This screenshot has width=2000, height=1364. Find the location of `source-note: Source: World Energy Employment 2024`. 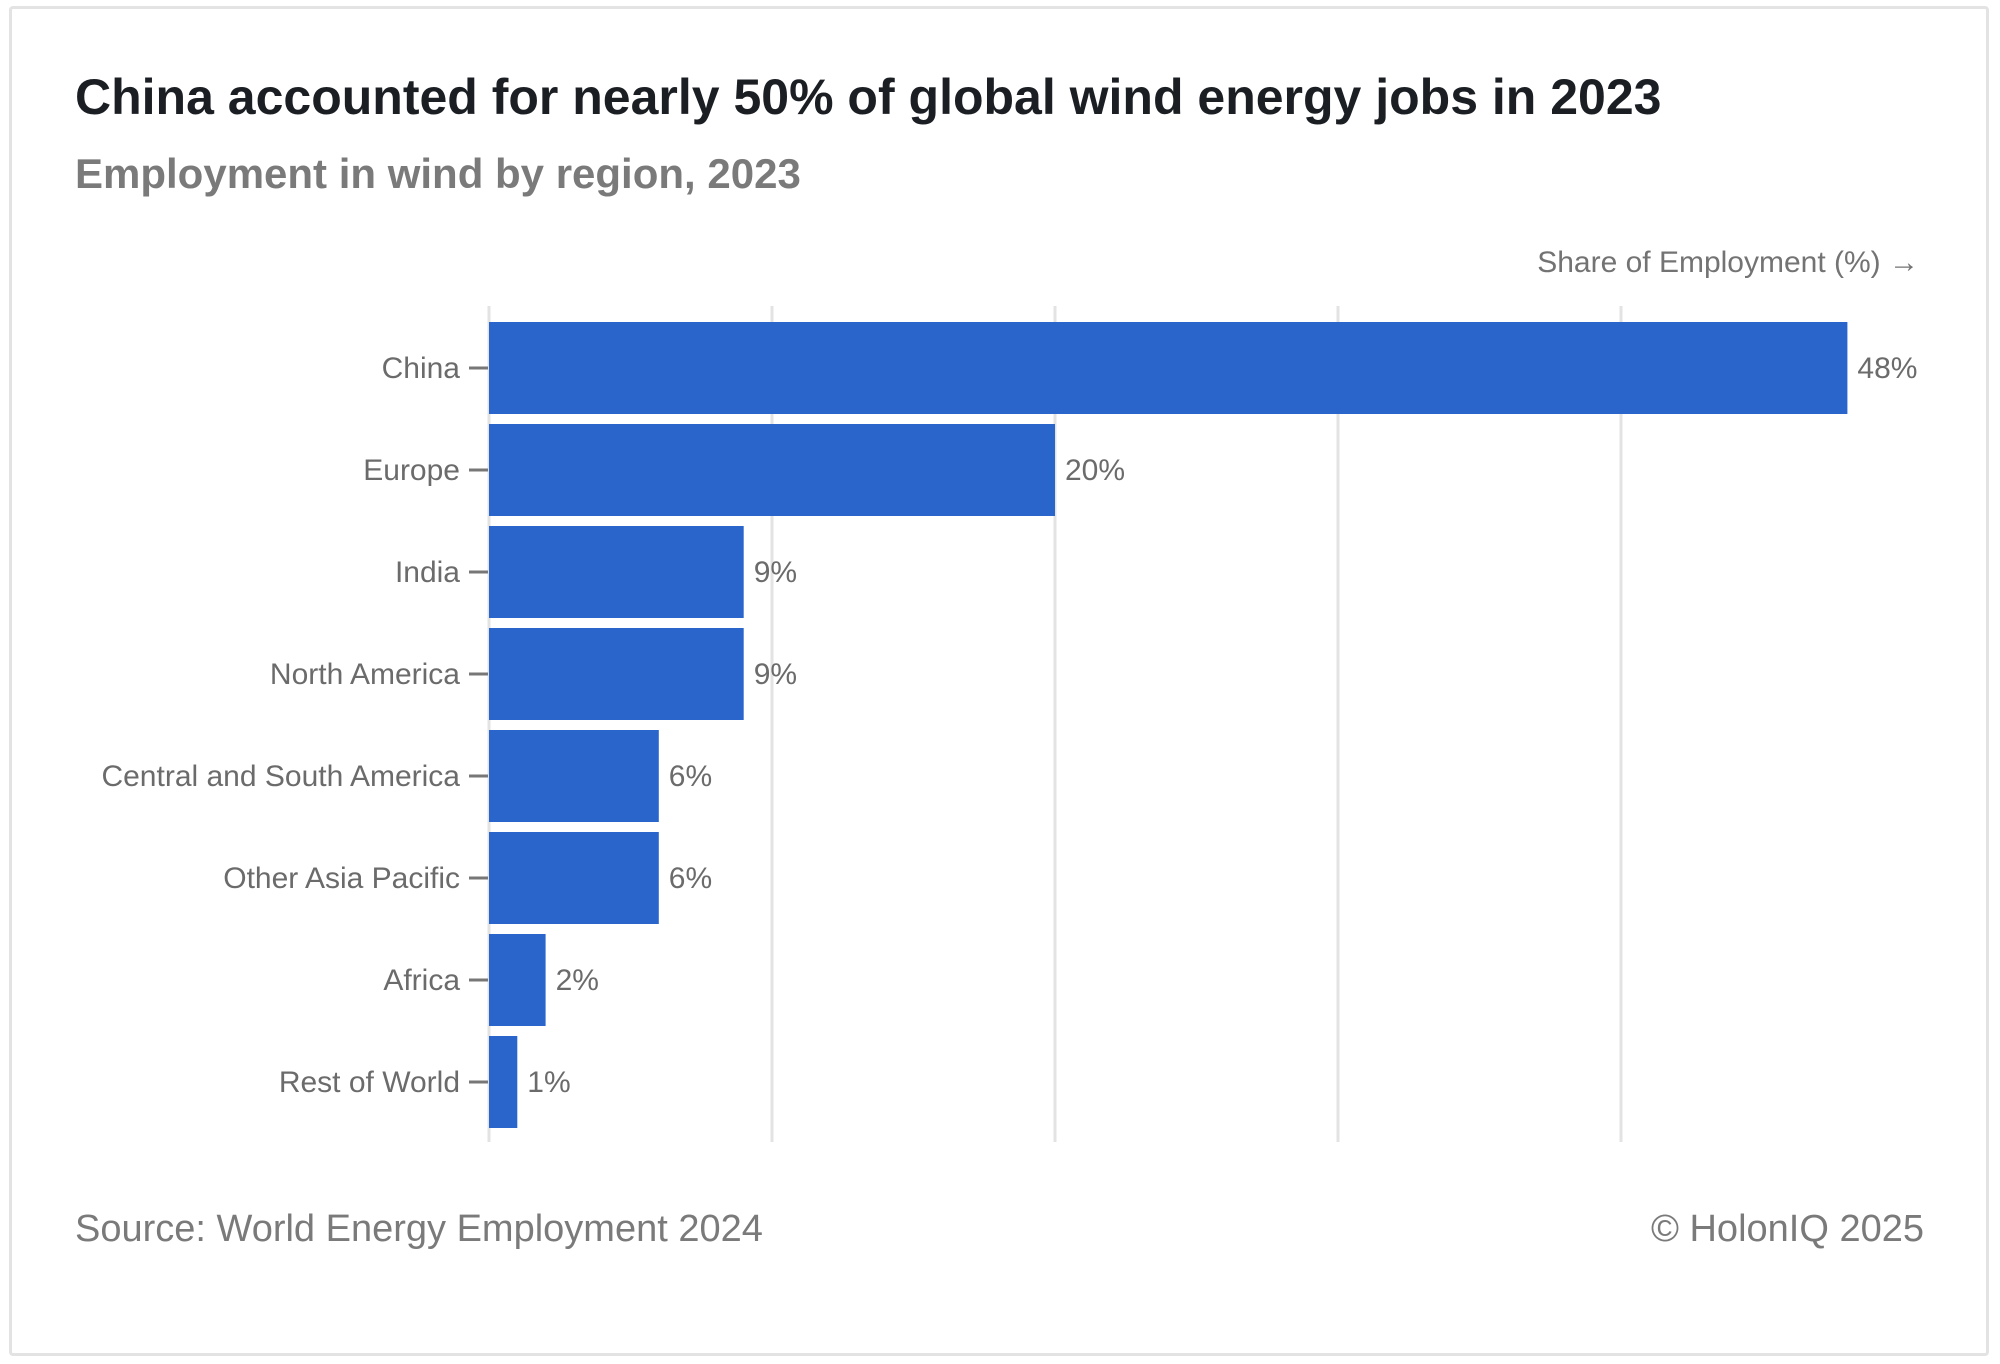

source-note: Source: World Energy Employment 2024 is located at coordinates (419, 1229).